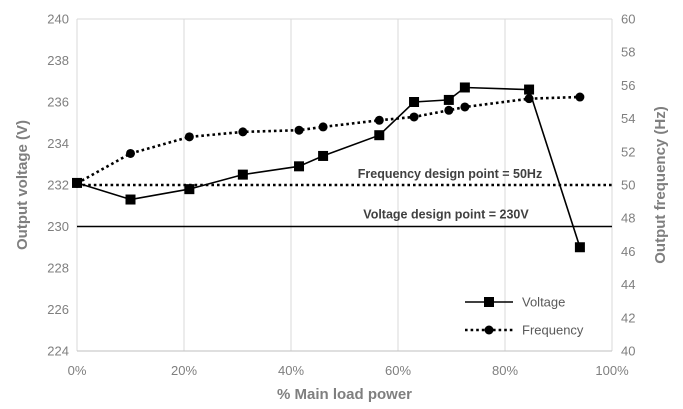 The width and height of the screenshot is (683, 409). I want to click on legend-swatches, so click(489, 316).